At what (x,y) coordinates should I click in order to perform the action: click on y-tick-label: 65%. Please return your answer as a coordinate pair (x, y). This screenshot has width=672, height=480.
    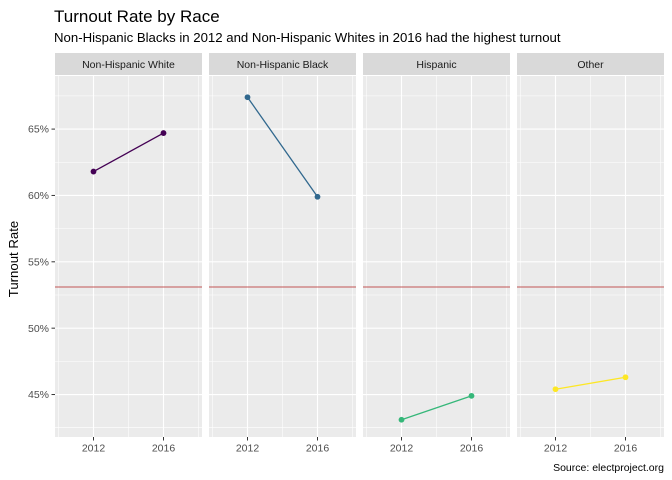
    Looking at the image, I should click on (38, 130).